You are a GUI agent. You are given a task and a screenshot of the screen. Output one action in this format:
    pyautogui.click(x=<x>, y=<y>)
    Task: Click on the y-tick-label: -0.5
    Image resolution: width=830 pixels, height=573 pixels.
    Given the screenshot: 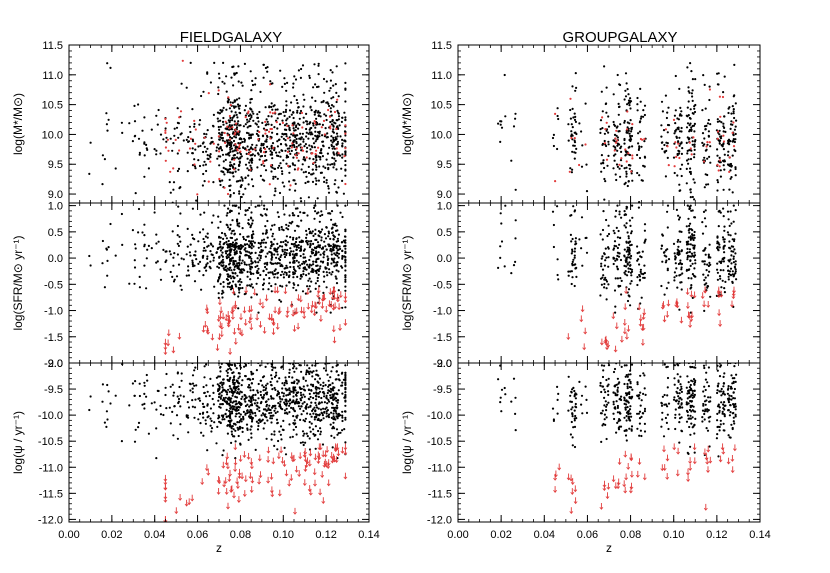 What is the action you would take?
    pyautogui.click(x=53, y=285)
    